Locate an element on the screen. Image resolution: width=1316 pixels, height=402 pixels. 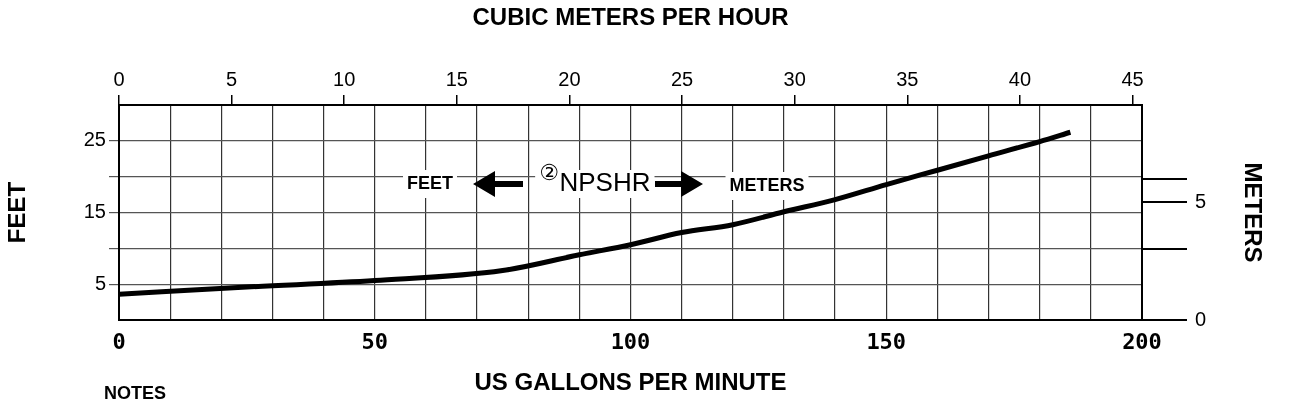
x2-tick-label: 35 is located at coordinates (907, 78).